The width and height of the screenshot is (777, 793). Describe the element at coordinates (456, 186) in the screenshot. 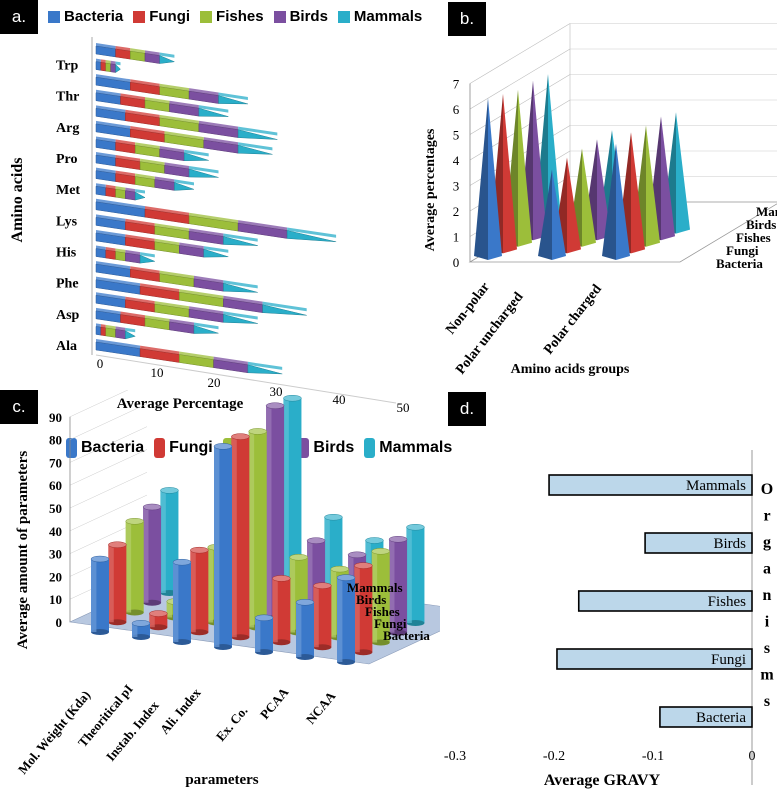

I see `tick-b-3: 3` at that location.